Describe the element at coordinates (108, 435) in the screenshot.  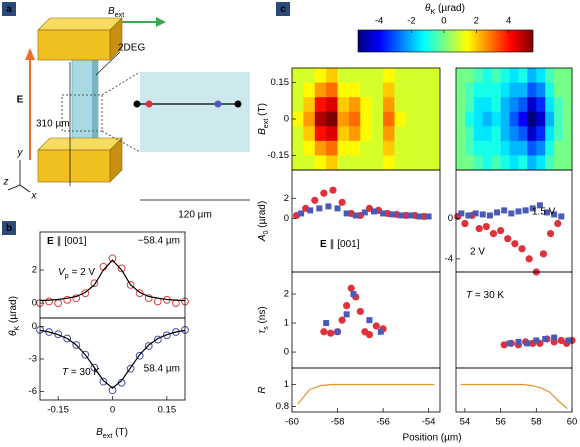
I see `x-axis-label-part: ext` at that location.